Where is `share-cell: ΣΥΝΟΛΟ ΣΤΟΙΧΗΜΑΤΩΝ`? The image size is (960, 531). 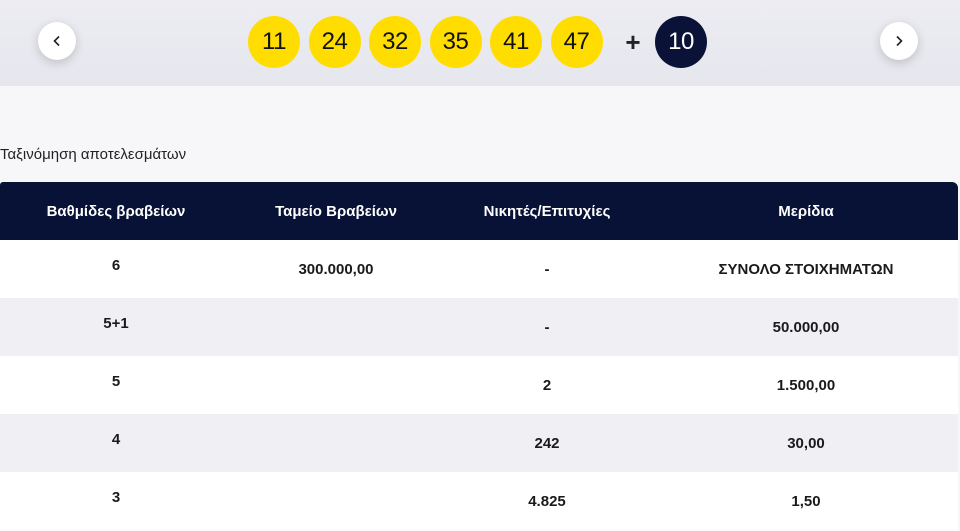 share-cell: ΣΥΝΟΛΟ ΣΤΟΙΧΗΜΑΤΩΝ is located at coordinates (806, 269).